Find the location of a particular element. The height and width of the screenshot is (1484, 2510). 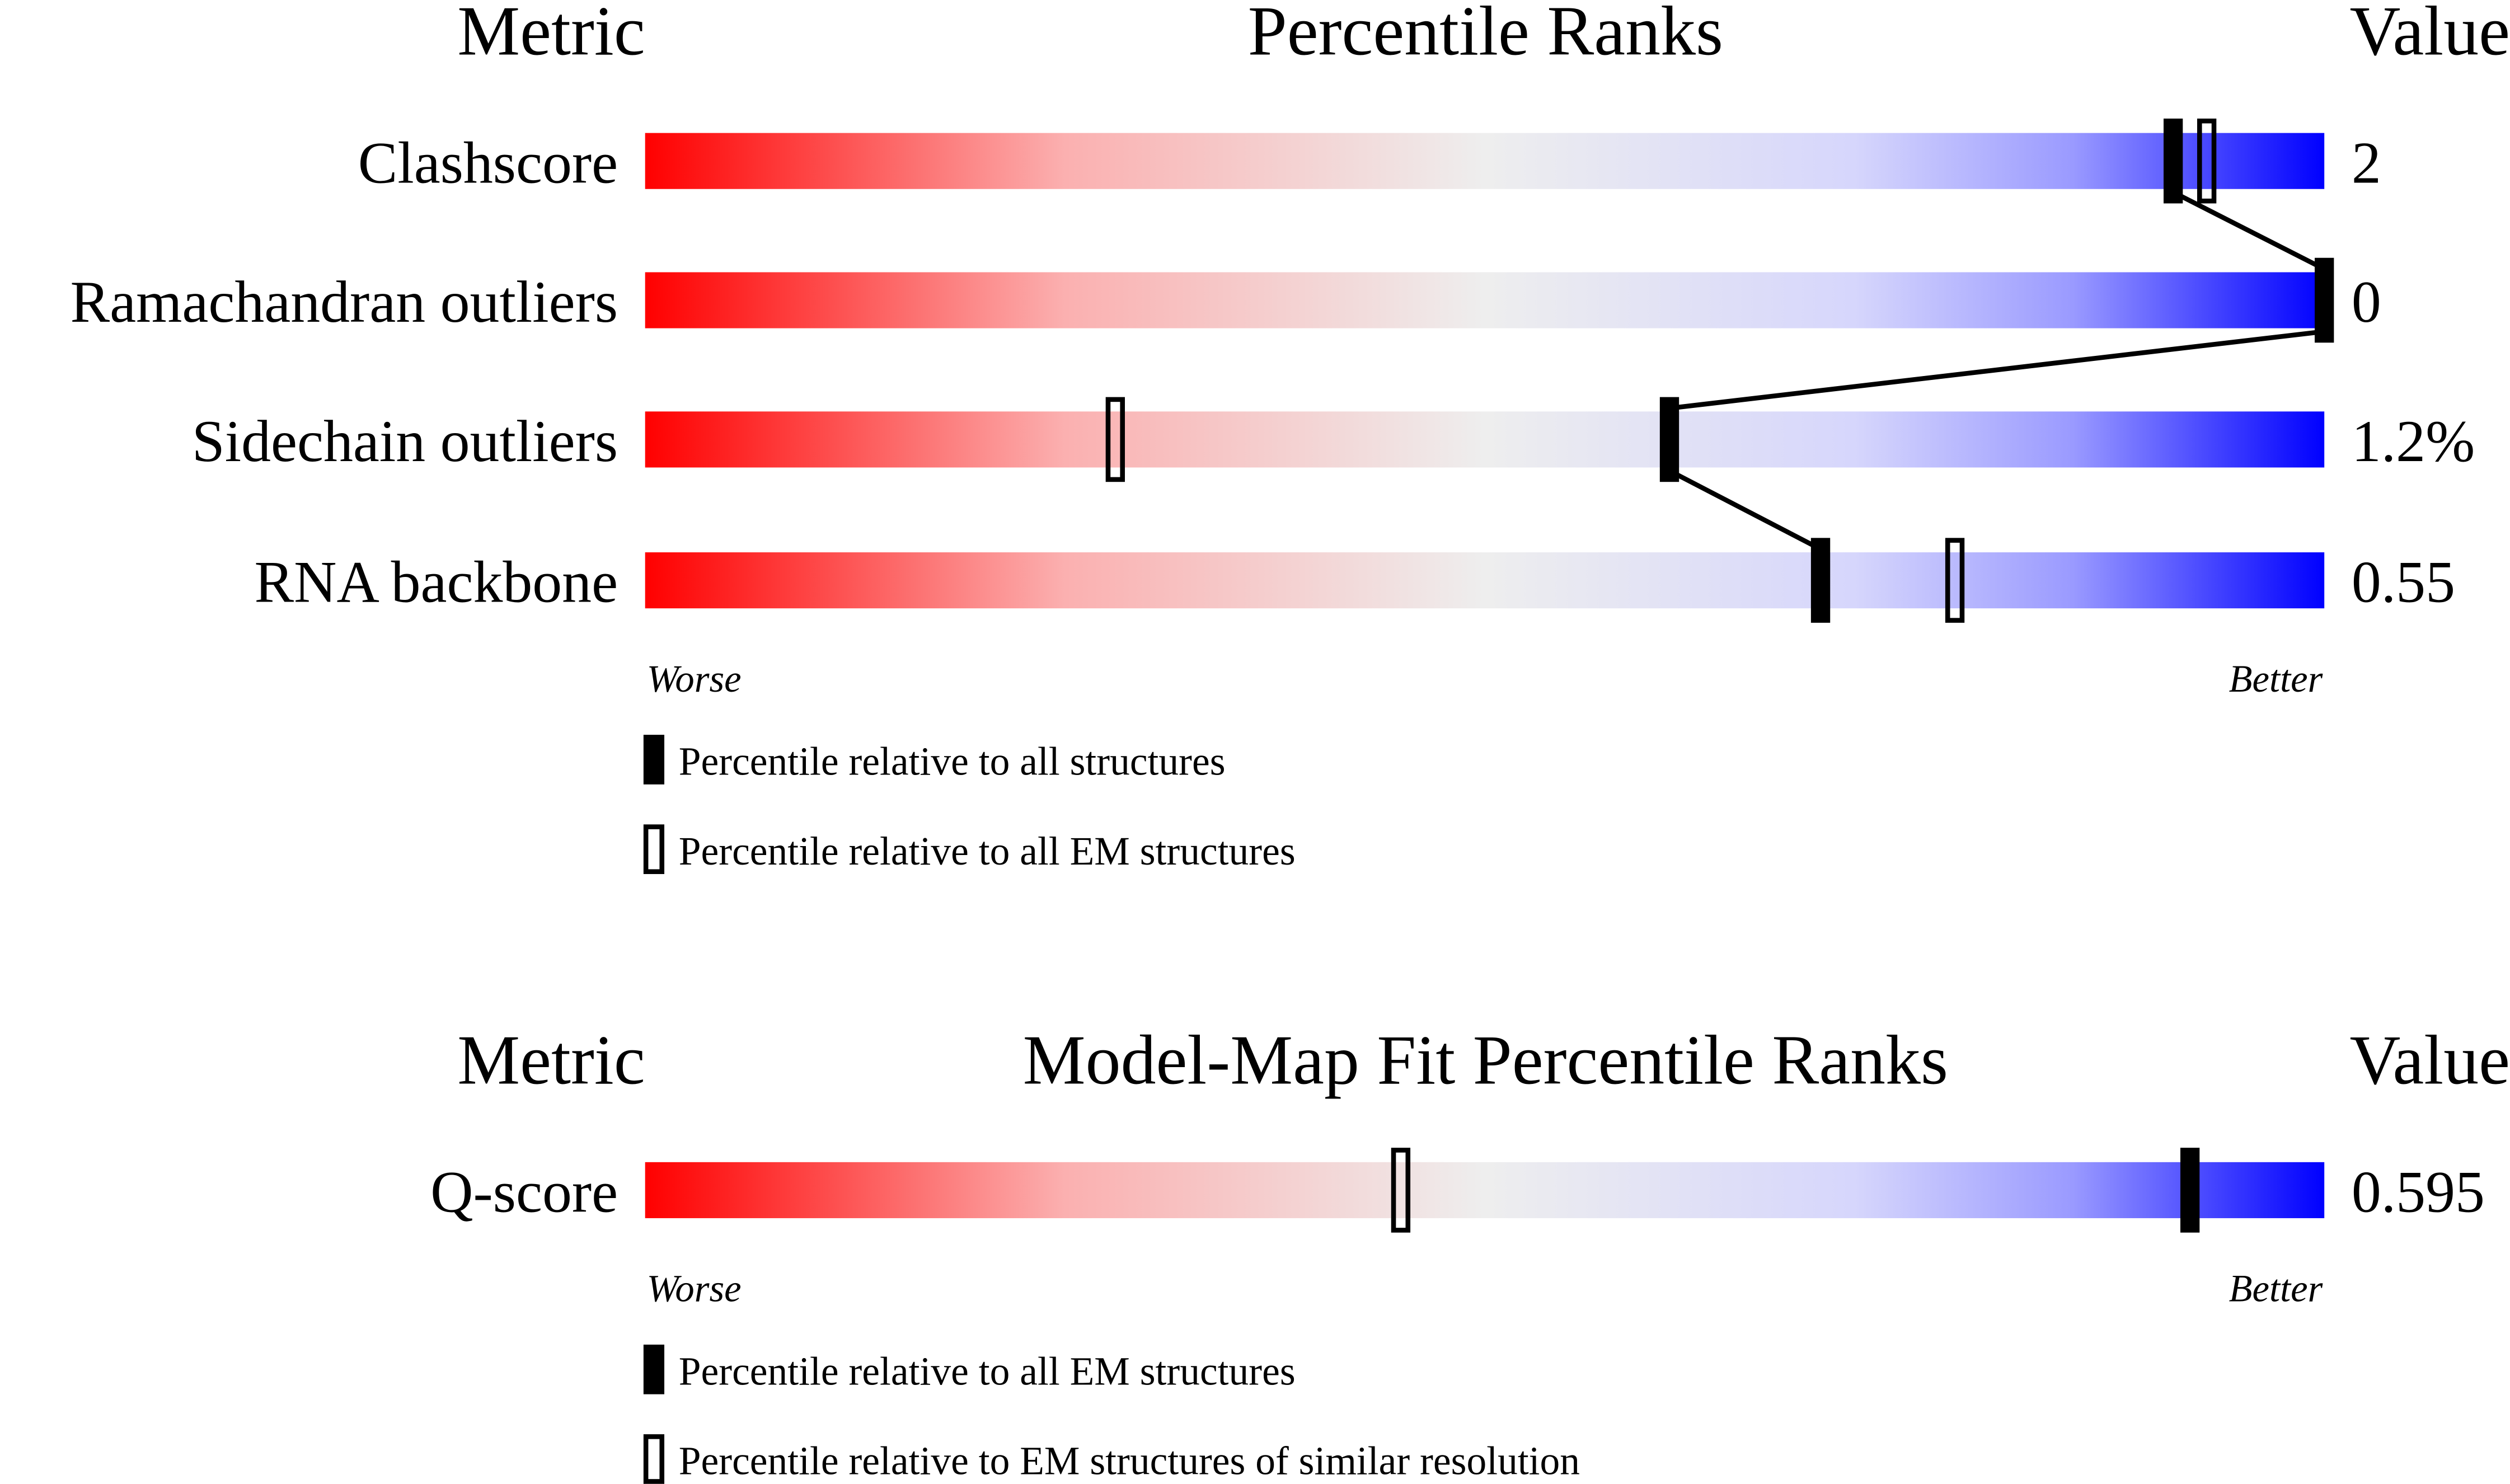

metric-label: RNA backbone is located at coordinates (437, 582).